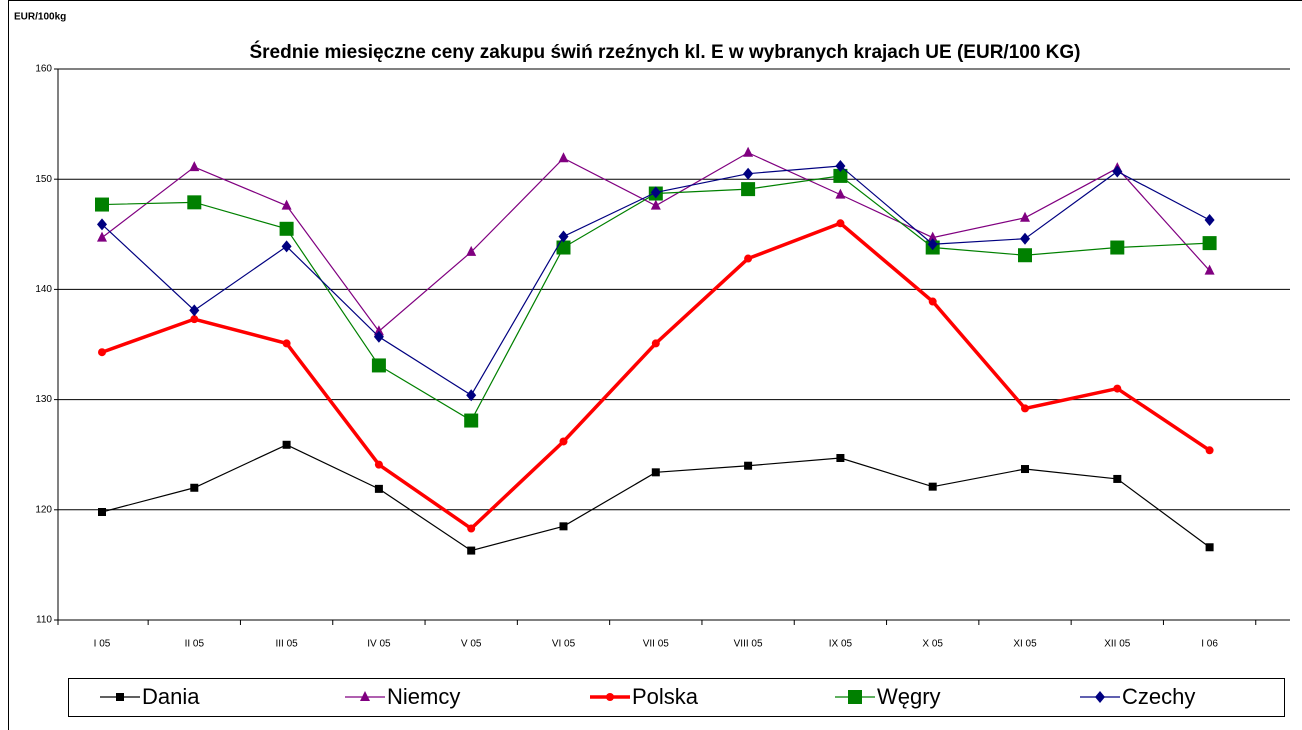 This screenshot has width=1302, height=730. Describe the element at coordinates (909, 696) in the screenshot. I see `legend-label: Węgry` at that location.